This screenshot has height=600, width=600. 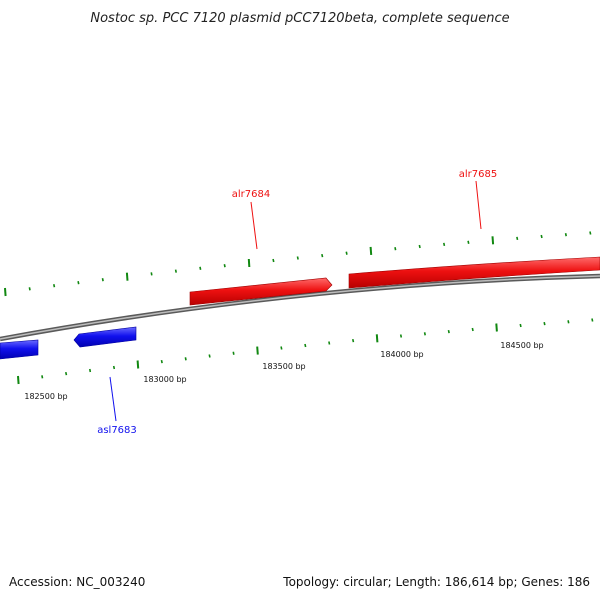 I want to click on gene-arrow-alr7684, so click(x=261, y=291).